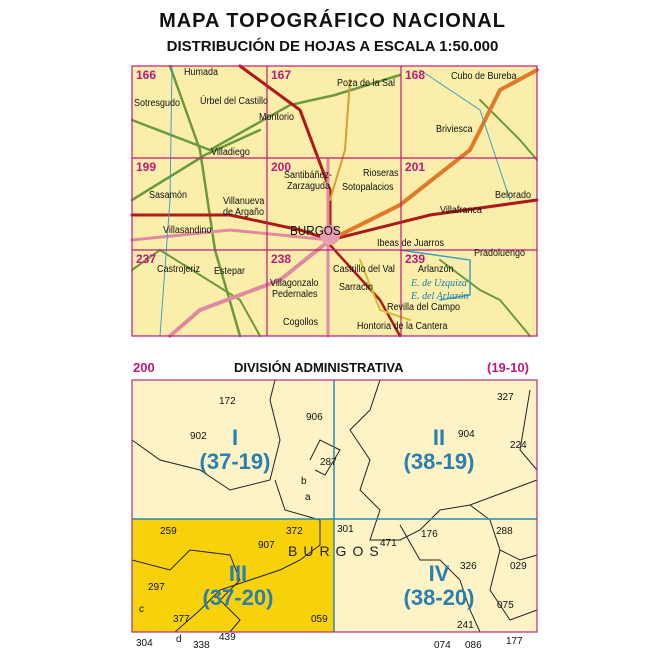  What do you see at coordinates (235, 437) in the screenshot?
I see `quadrant-roman: I` at bounding box center [235, 437].